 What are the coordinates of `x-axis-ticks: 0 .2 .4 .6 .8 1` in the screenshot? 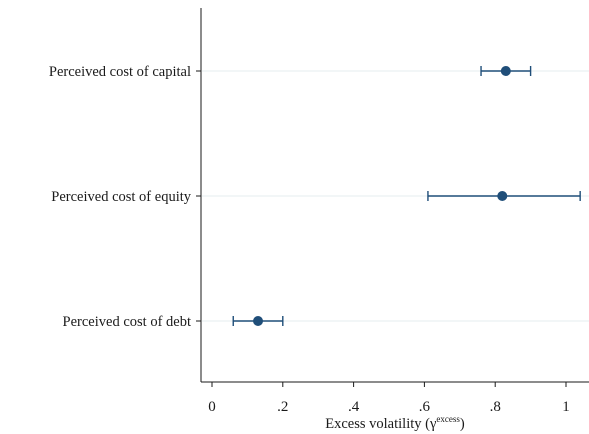 It's located at (389, 398).